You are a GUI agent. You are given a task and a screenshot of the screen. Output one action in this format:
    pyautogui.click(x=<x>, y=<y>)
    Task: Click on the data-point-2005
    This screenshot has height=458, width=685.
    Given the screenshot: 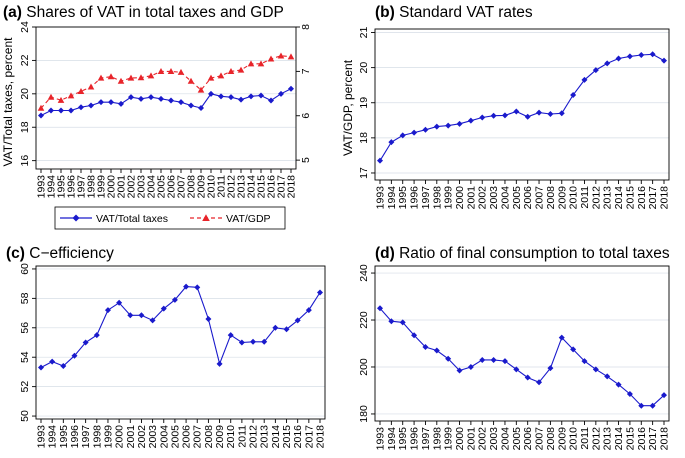 What is the action you would take?
    pyautogui.click(x=516, y=369)
    